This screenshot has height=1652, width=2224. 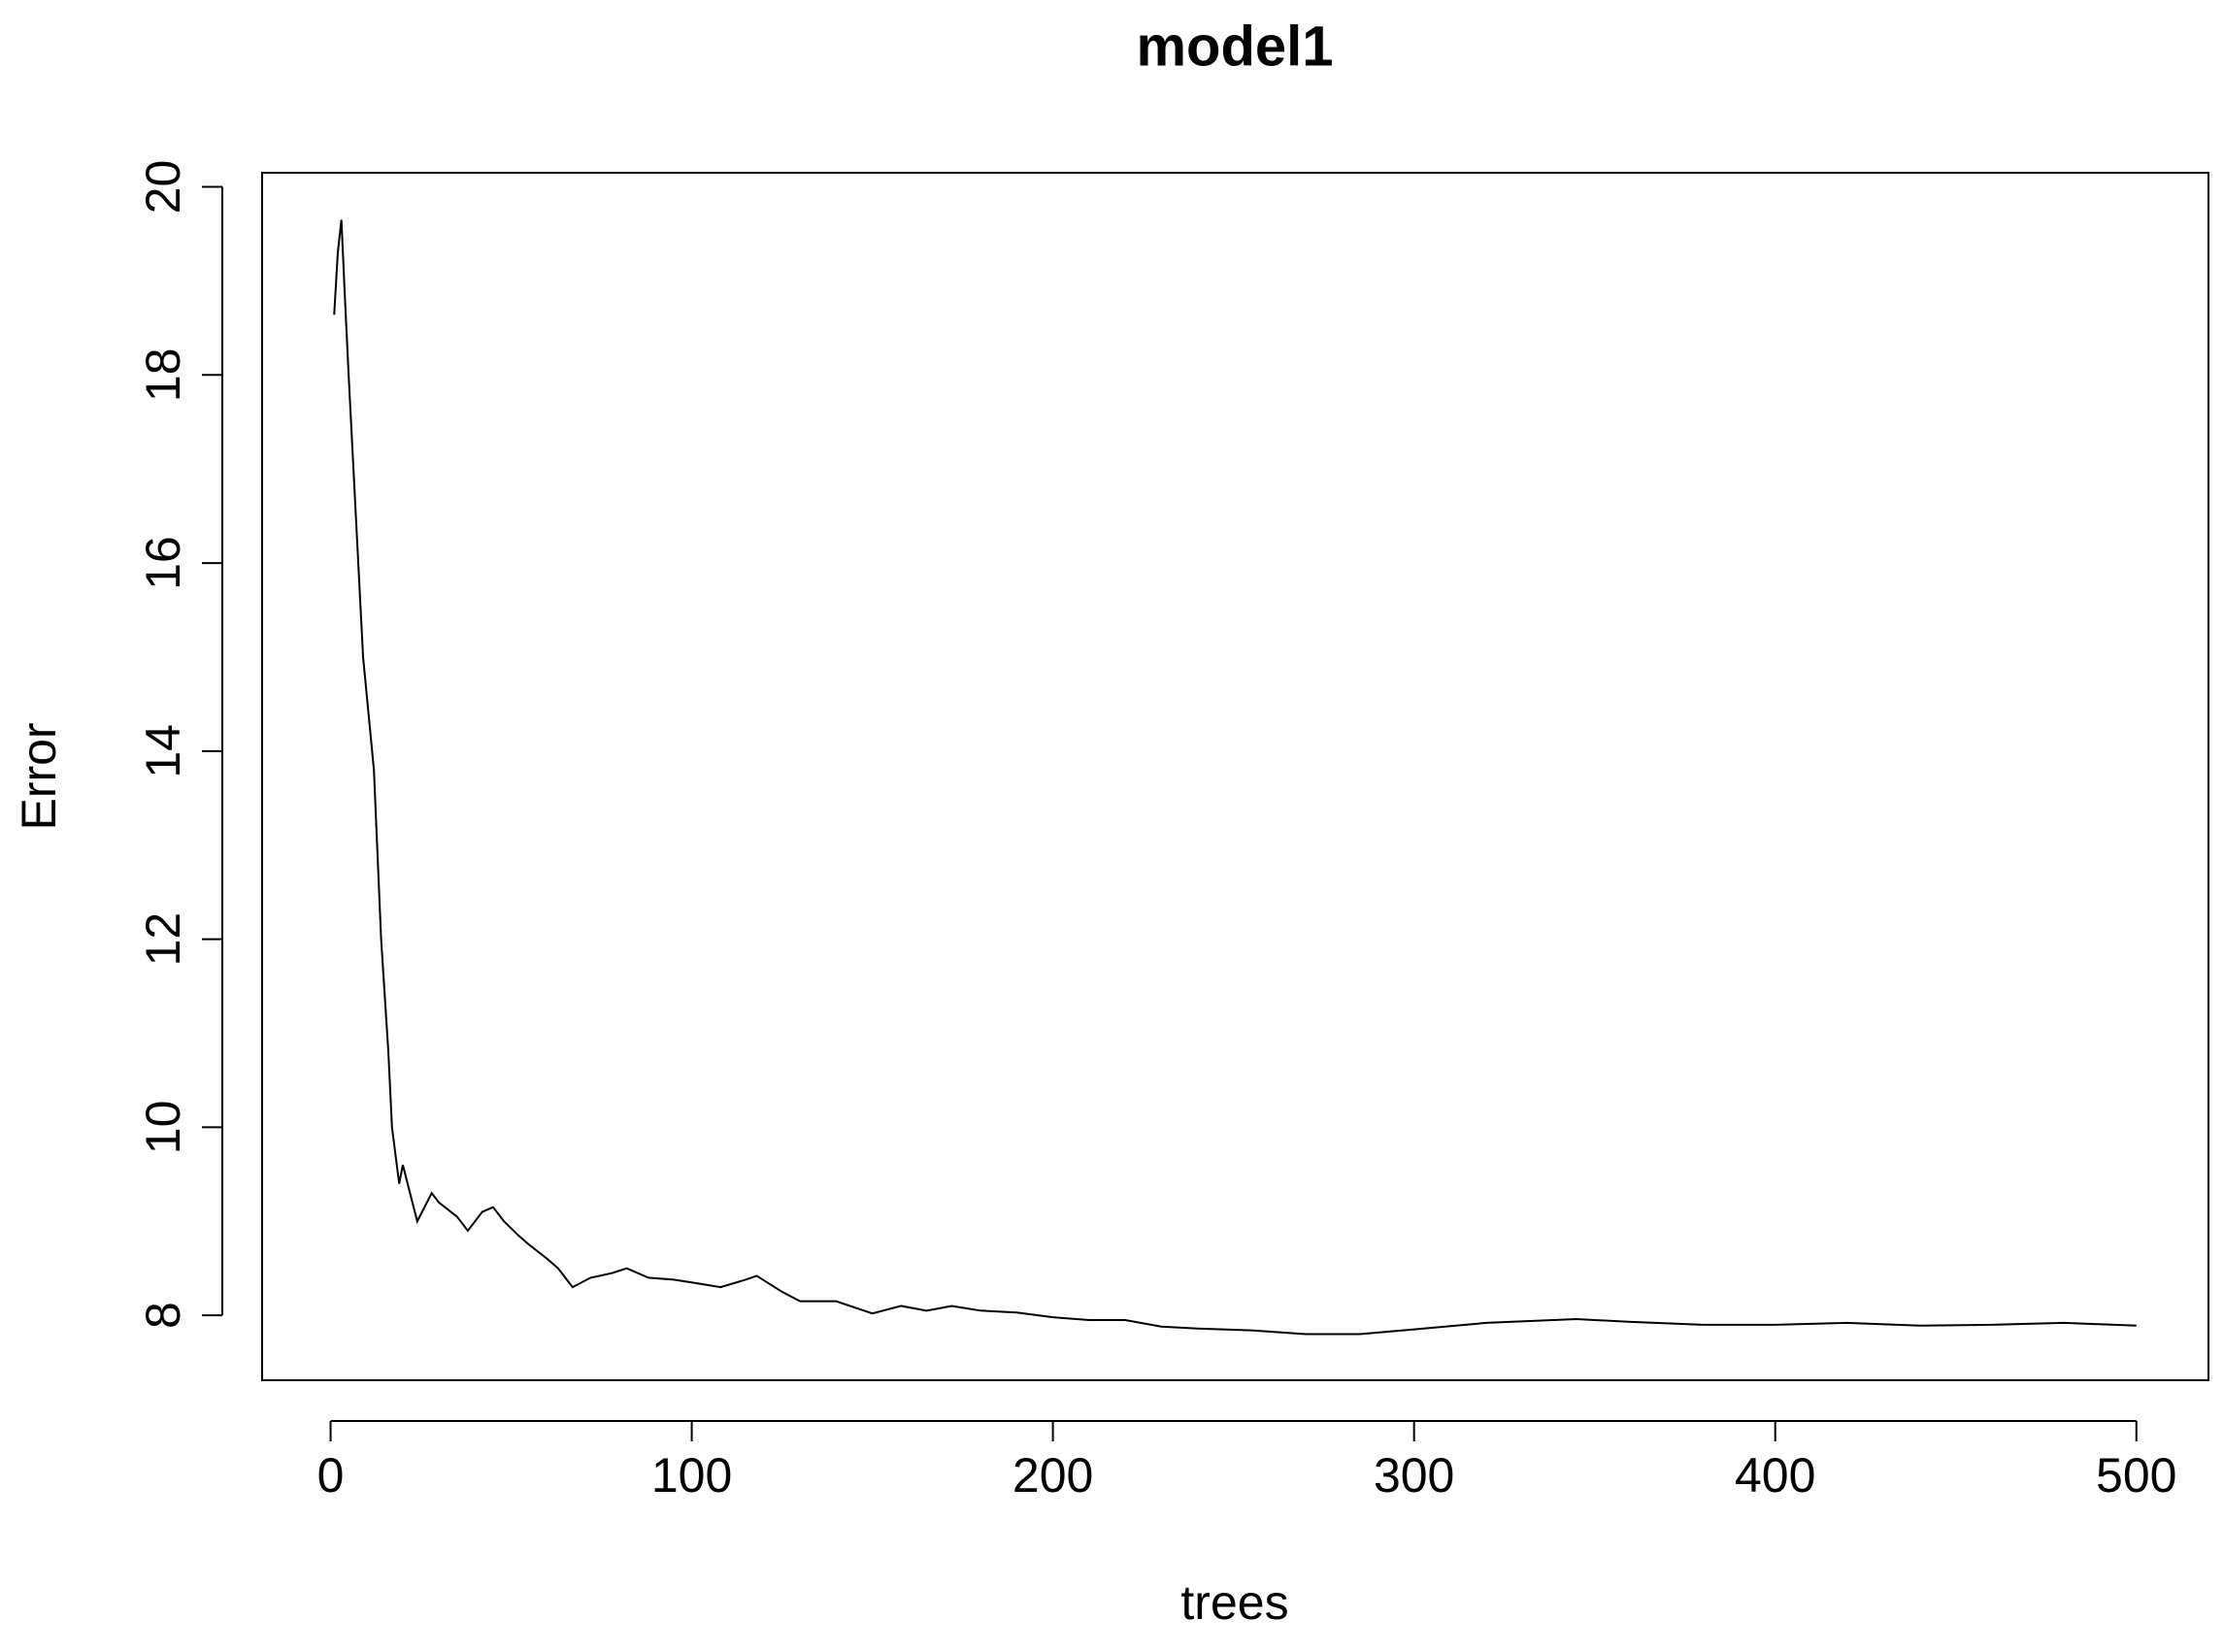 What do you see at coordinates (39, 776) in the screenshot?
I see `y-axis-label: Error` at bounding box center [39, 776].